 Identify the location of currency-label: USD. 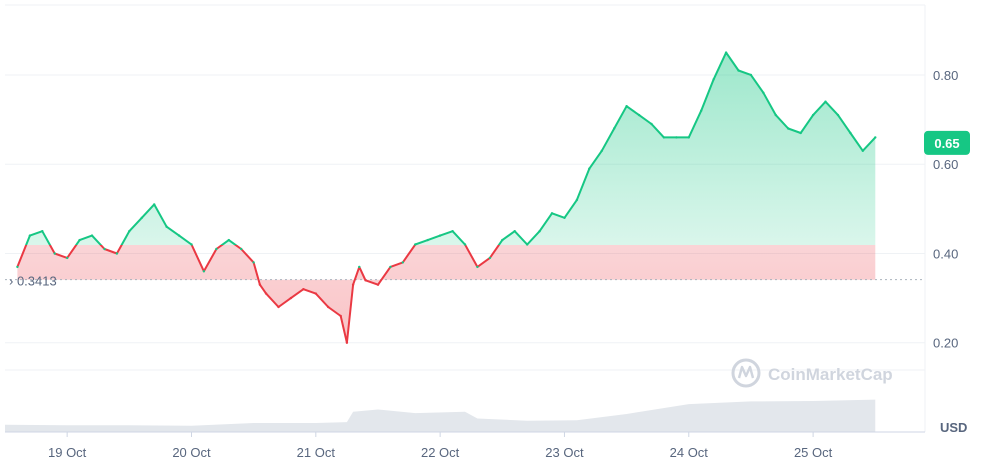
(953, 427).